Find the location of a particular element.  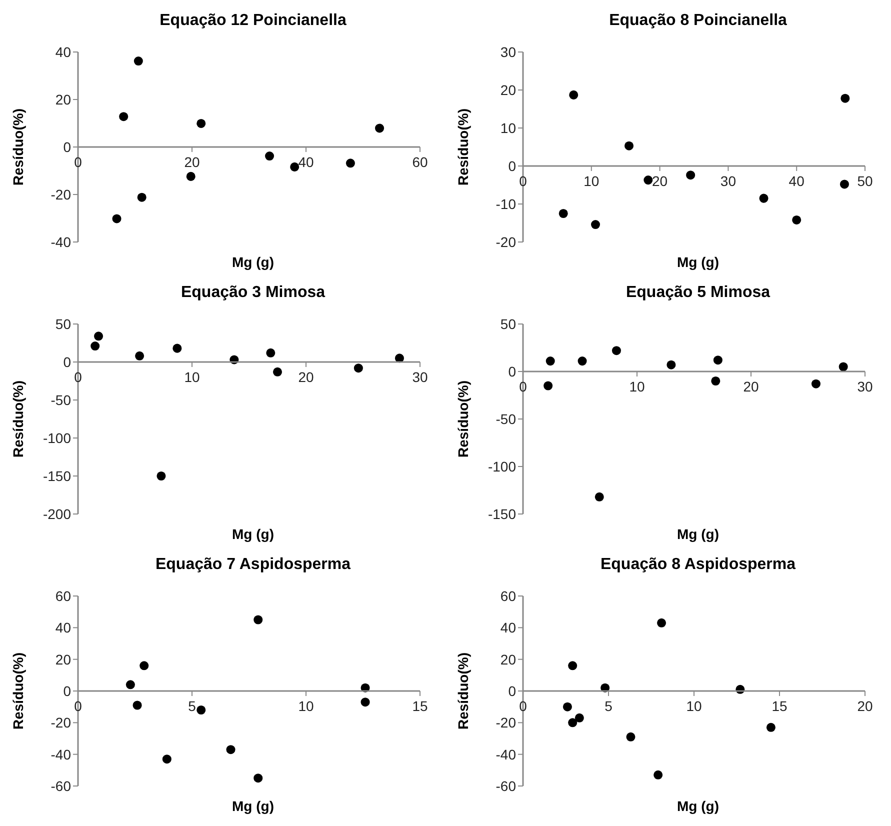

chart-title: Equação 8 Aspidosperma is located at coordinates (698, 565).